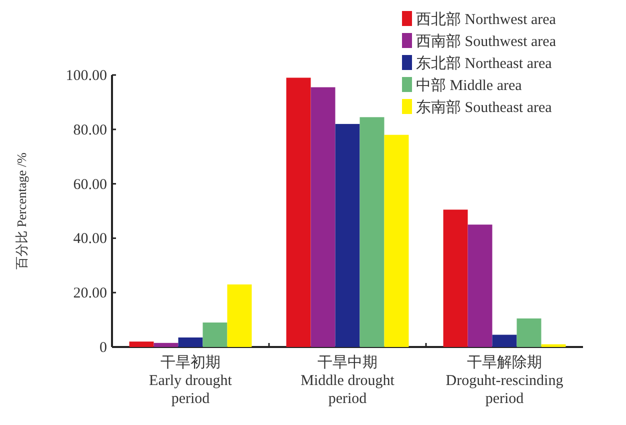 The image size is (626, 425). Describe the element at coordinates (469, 85) in the screenshot. I see `legend-label: 中部 Middle area` at that location.